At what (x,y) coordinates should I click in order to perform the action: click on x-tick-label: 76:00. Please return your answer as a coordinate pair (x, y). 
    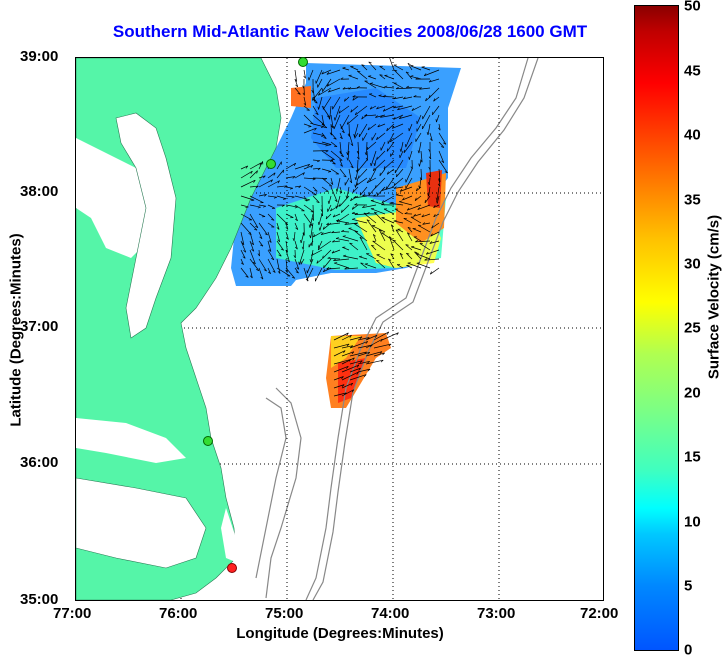
    Looking at the image, I should click on (178, 613).